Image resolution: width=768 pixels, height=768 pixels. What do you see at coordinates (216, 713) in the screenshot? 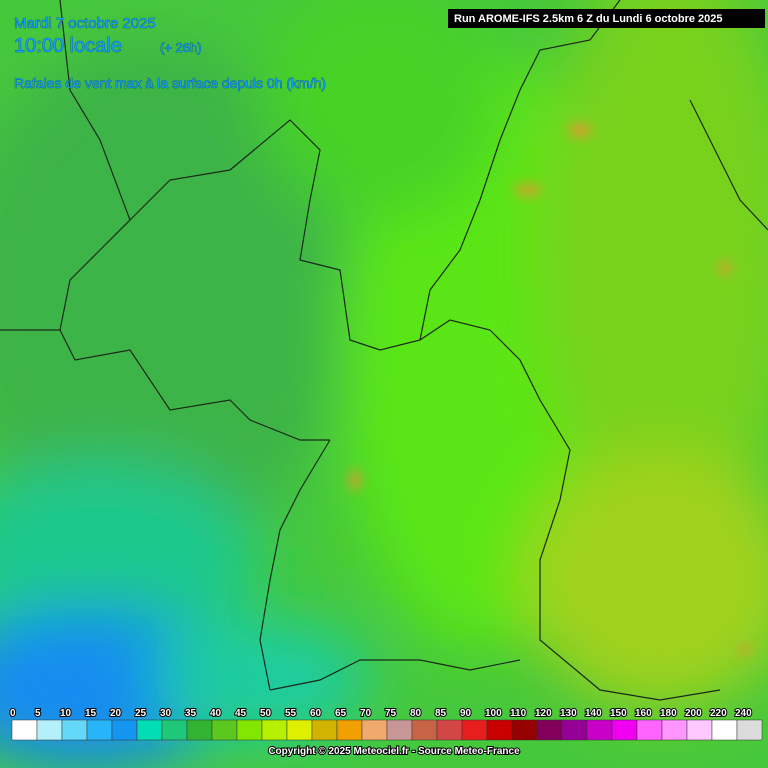
I see `legend-label: 40` at bounding box center [216, 713].